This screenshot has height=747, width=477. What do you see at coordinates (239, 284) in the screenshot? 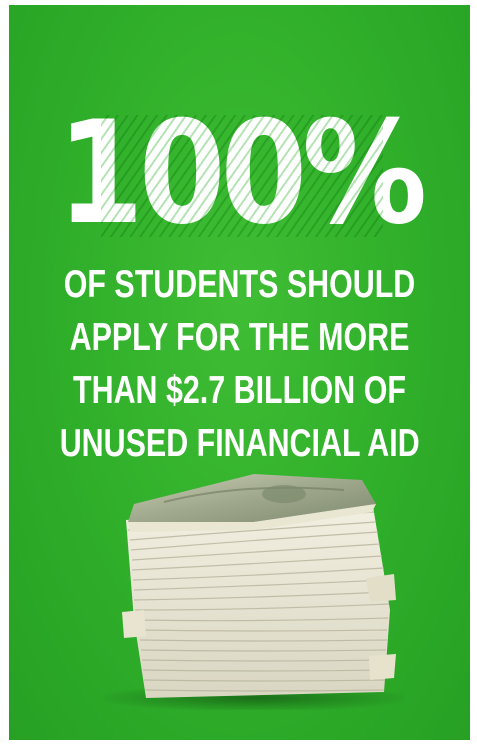
I see `subline-1: OF STUDENTS SHOULD` at bounding box center [239, 284].